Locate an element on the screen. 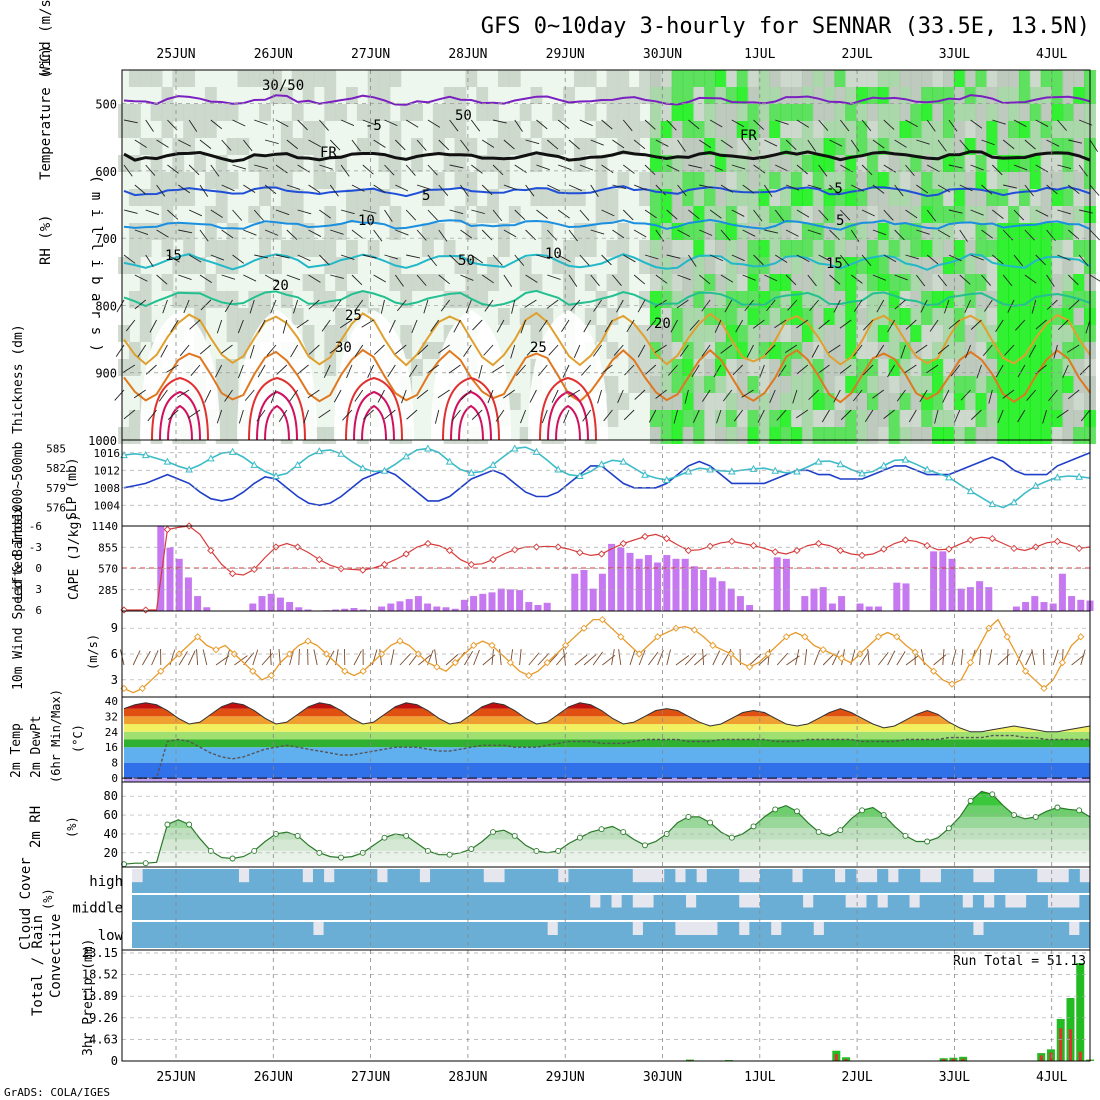 The height and width of the screenshot is (1100, 1100). isotherm-label: -5 is located at coordinates (373, 126).